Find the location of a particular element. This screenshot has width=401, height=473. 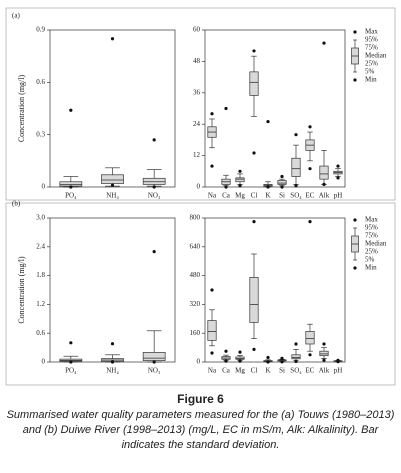

y-tick-label: 2.4 is located at coordinates (40, 246).